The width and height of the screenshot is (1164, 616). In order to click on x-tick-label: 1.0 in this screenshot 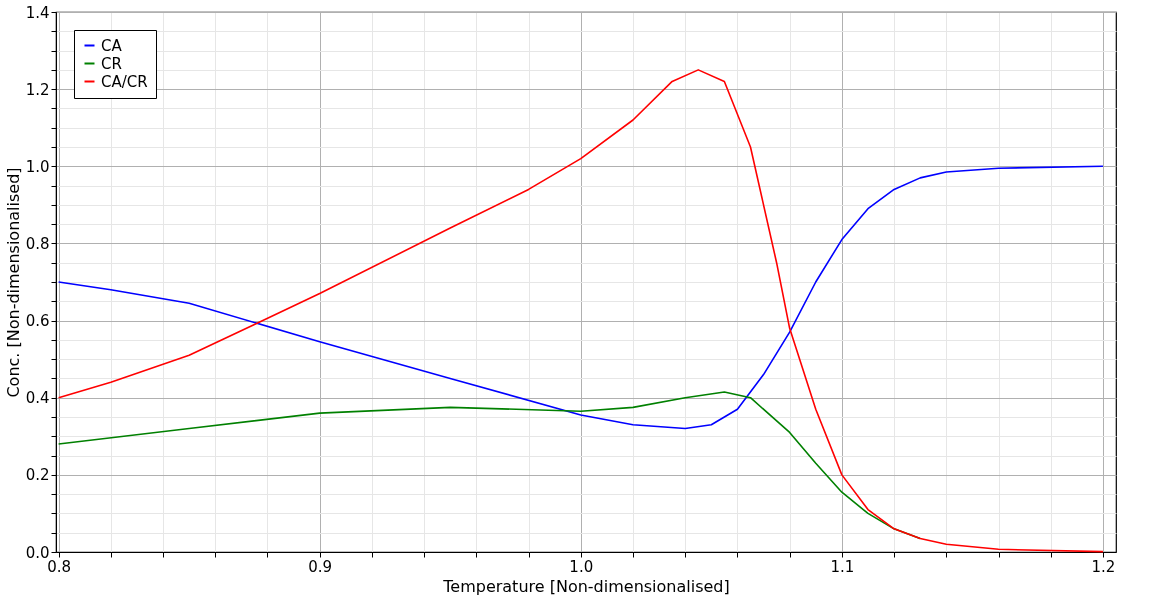, I will do `click(581, 566)`.